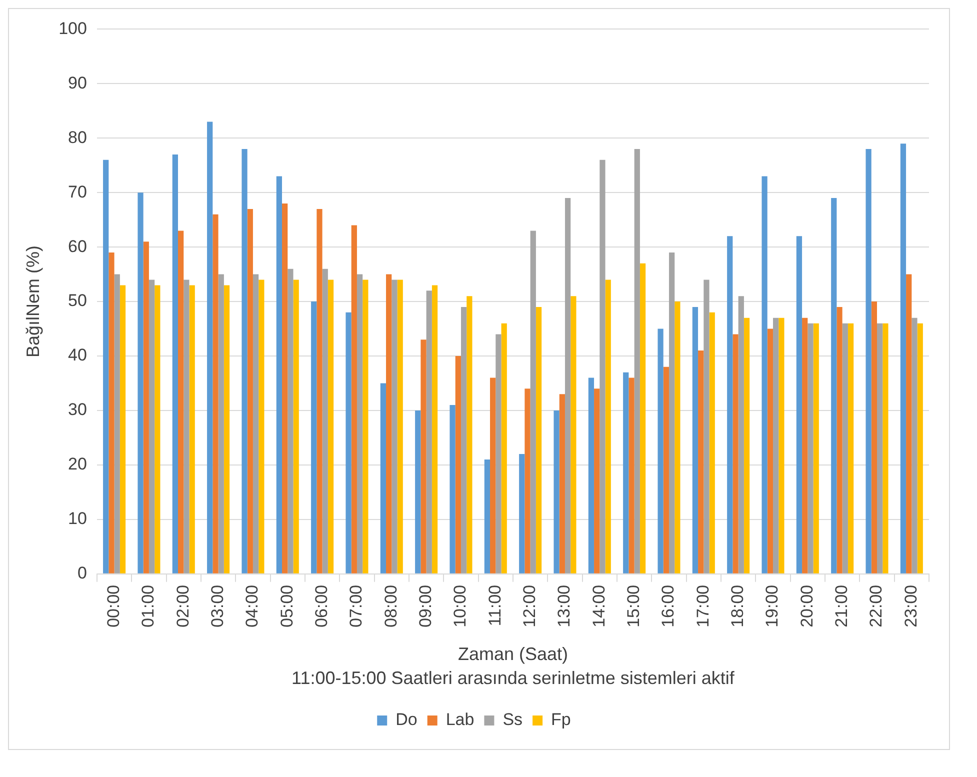 The width and height of the screenshot is (977, 777). I want to click on x-tick-label: 01:00, so click(148, 606).